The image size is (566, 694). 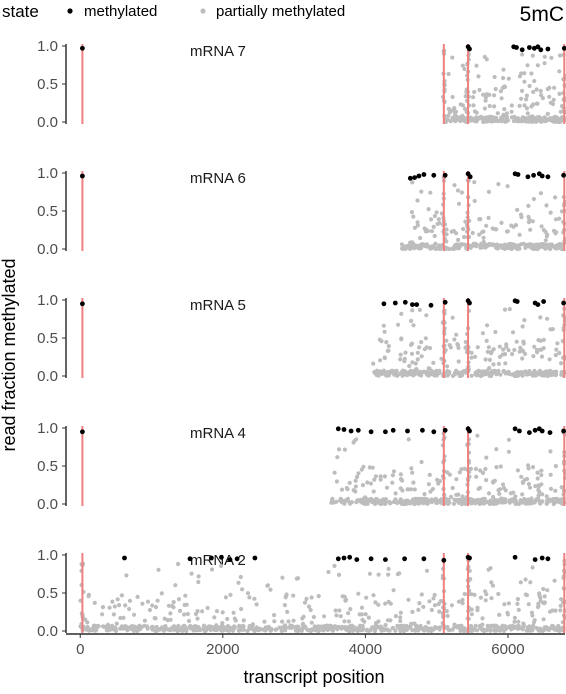 I want to click on y-tick-label: 0.0, so click(x=47, y=376).